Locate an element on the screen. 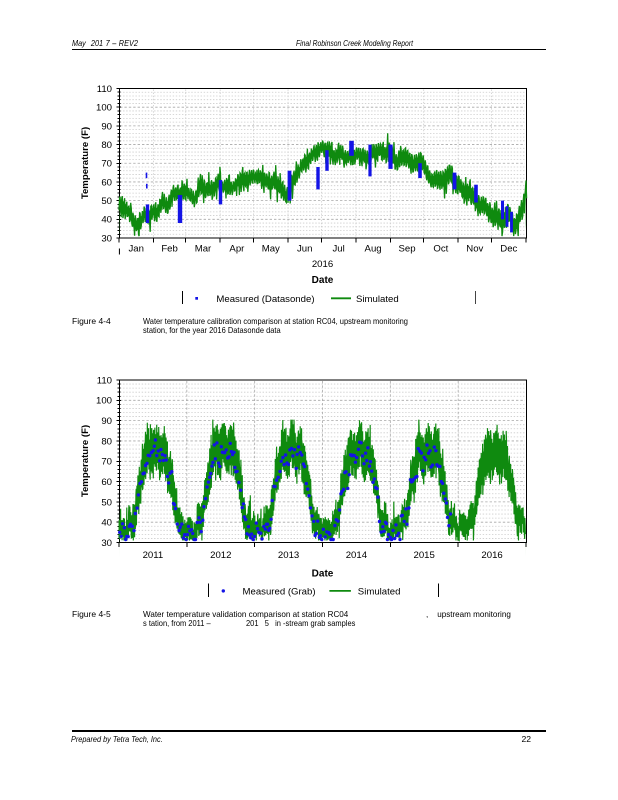 Image resolution: width=618 pixels, height=800 pixels. svg-text: Jun is located at coordinates (304, 249).